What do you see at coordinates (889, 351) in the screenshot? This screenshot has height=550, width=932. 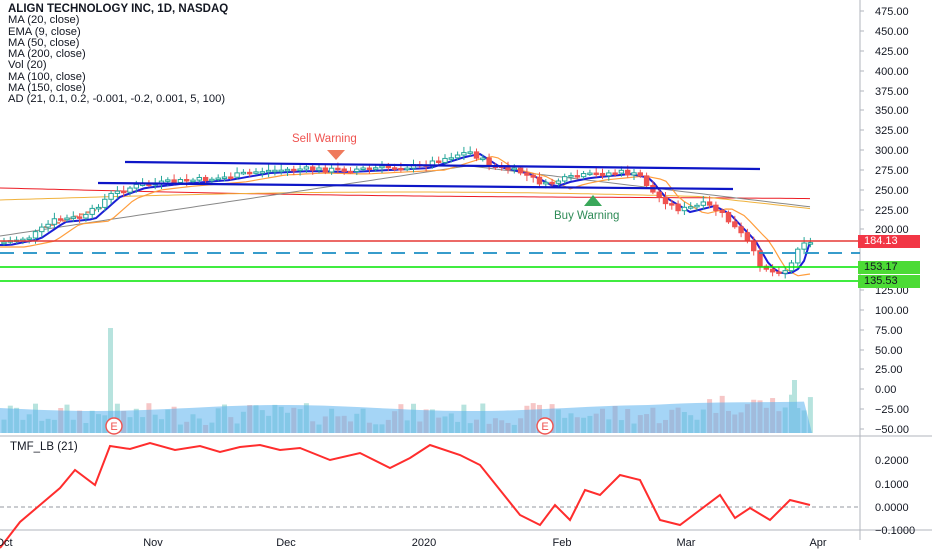 I see `price-tick-label: 50.00` at bounding box center [889, 351].